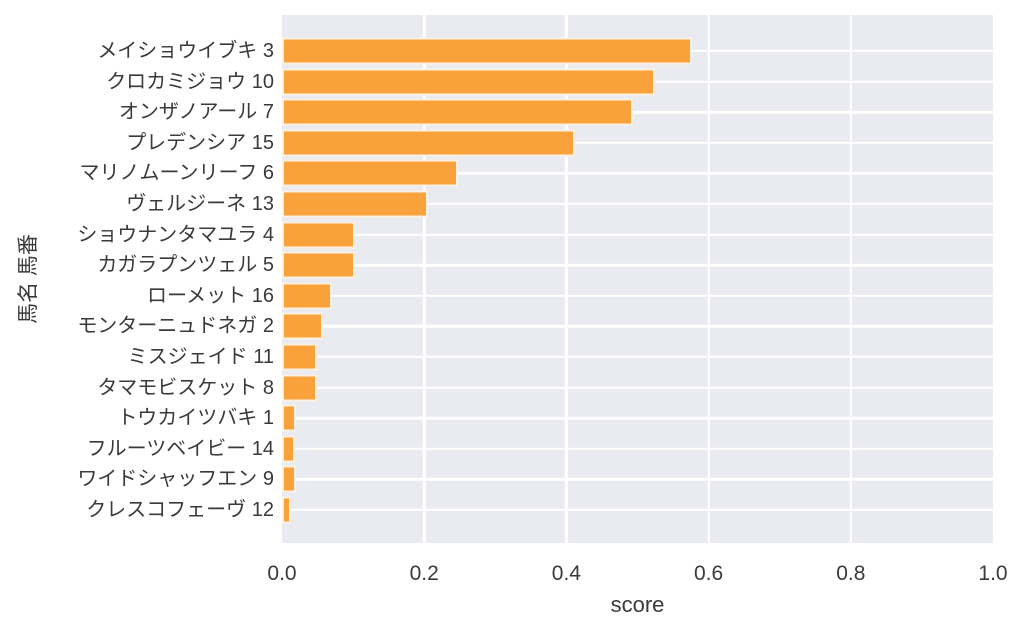  What do you see at coordinates (289, 418) in the screenshot?
I see `bar-トウカイツバキ 1` at bounding box center [289, 418].